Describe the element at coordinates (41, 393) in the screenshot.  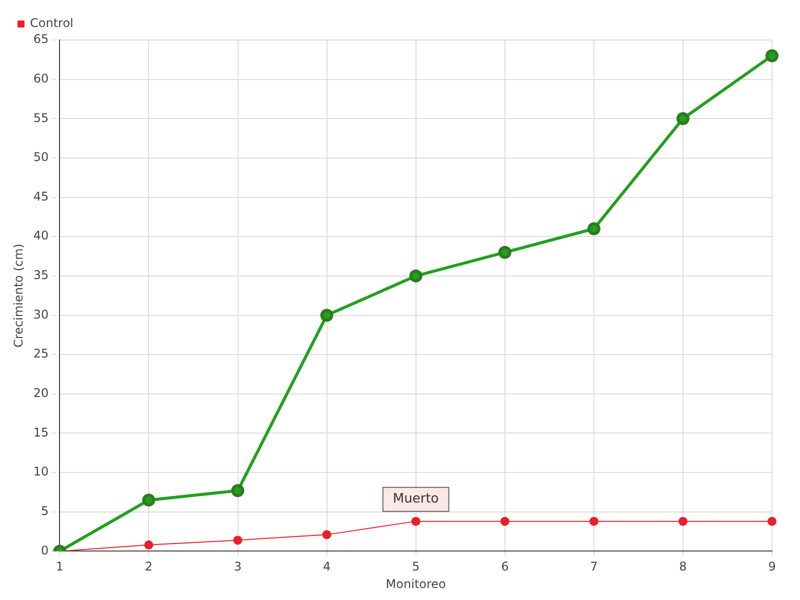
I see `y-tick-label: 20` at that location.